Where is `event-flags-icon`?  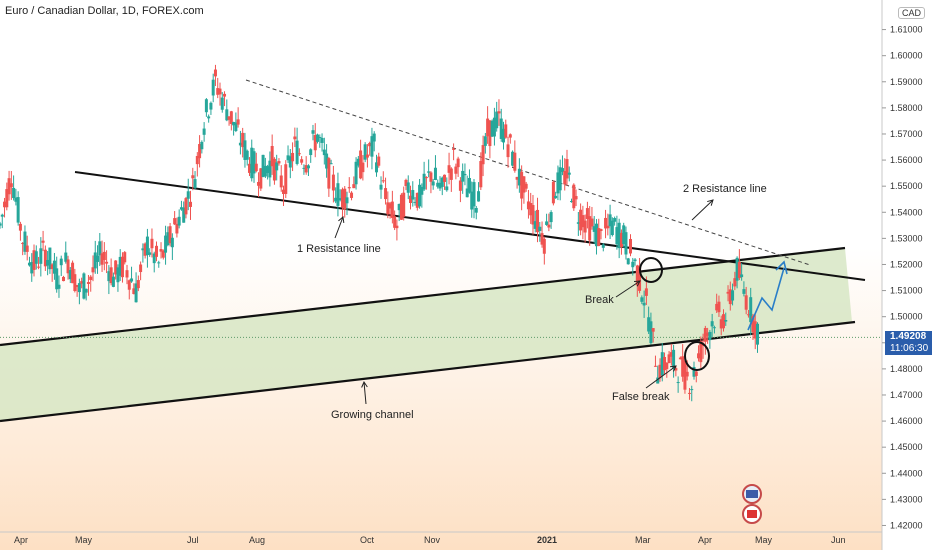 event-flags-icon is located at coordinates (754, 507).